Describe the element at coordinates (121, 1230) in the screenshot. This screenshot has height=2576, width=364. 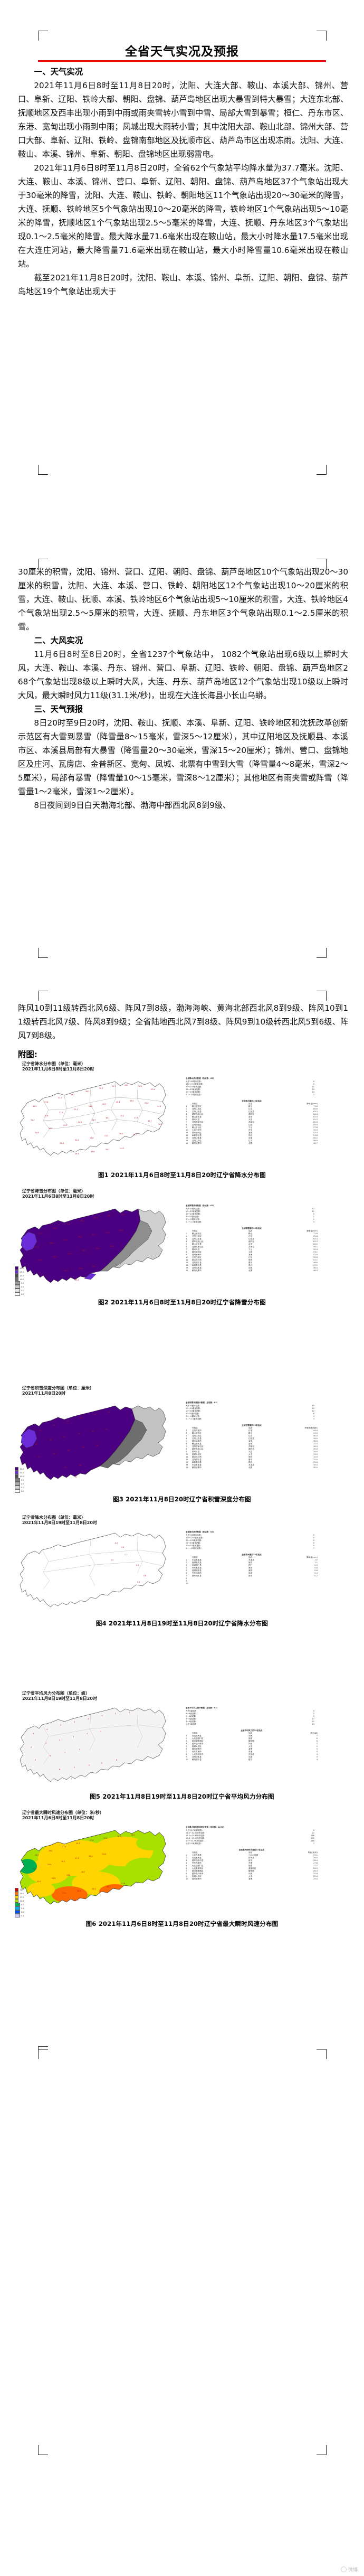
I see `svg-text: 39.9` at that location.